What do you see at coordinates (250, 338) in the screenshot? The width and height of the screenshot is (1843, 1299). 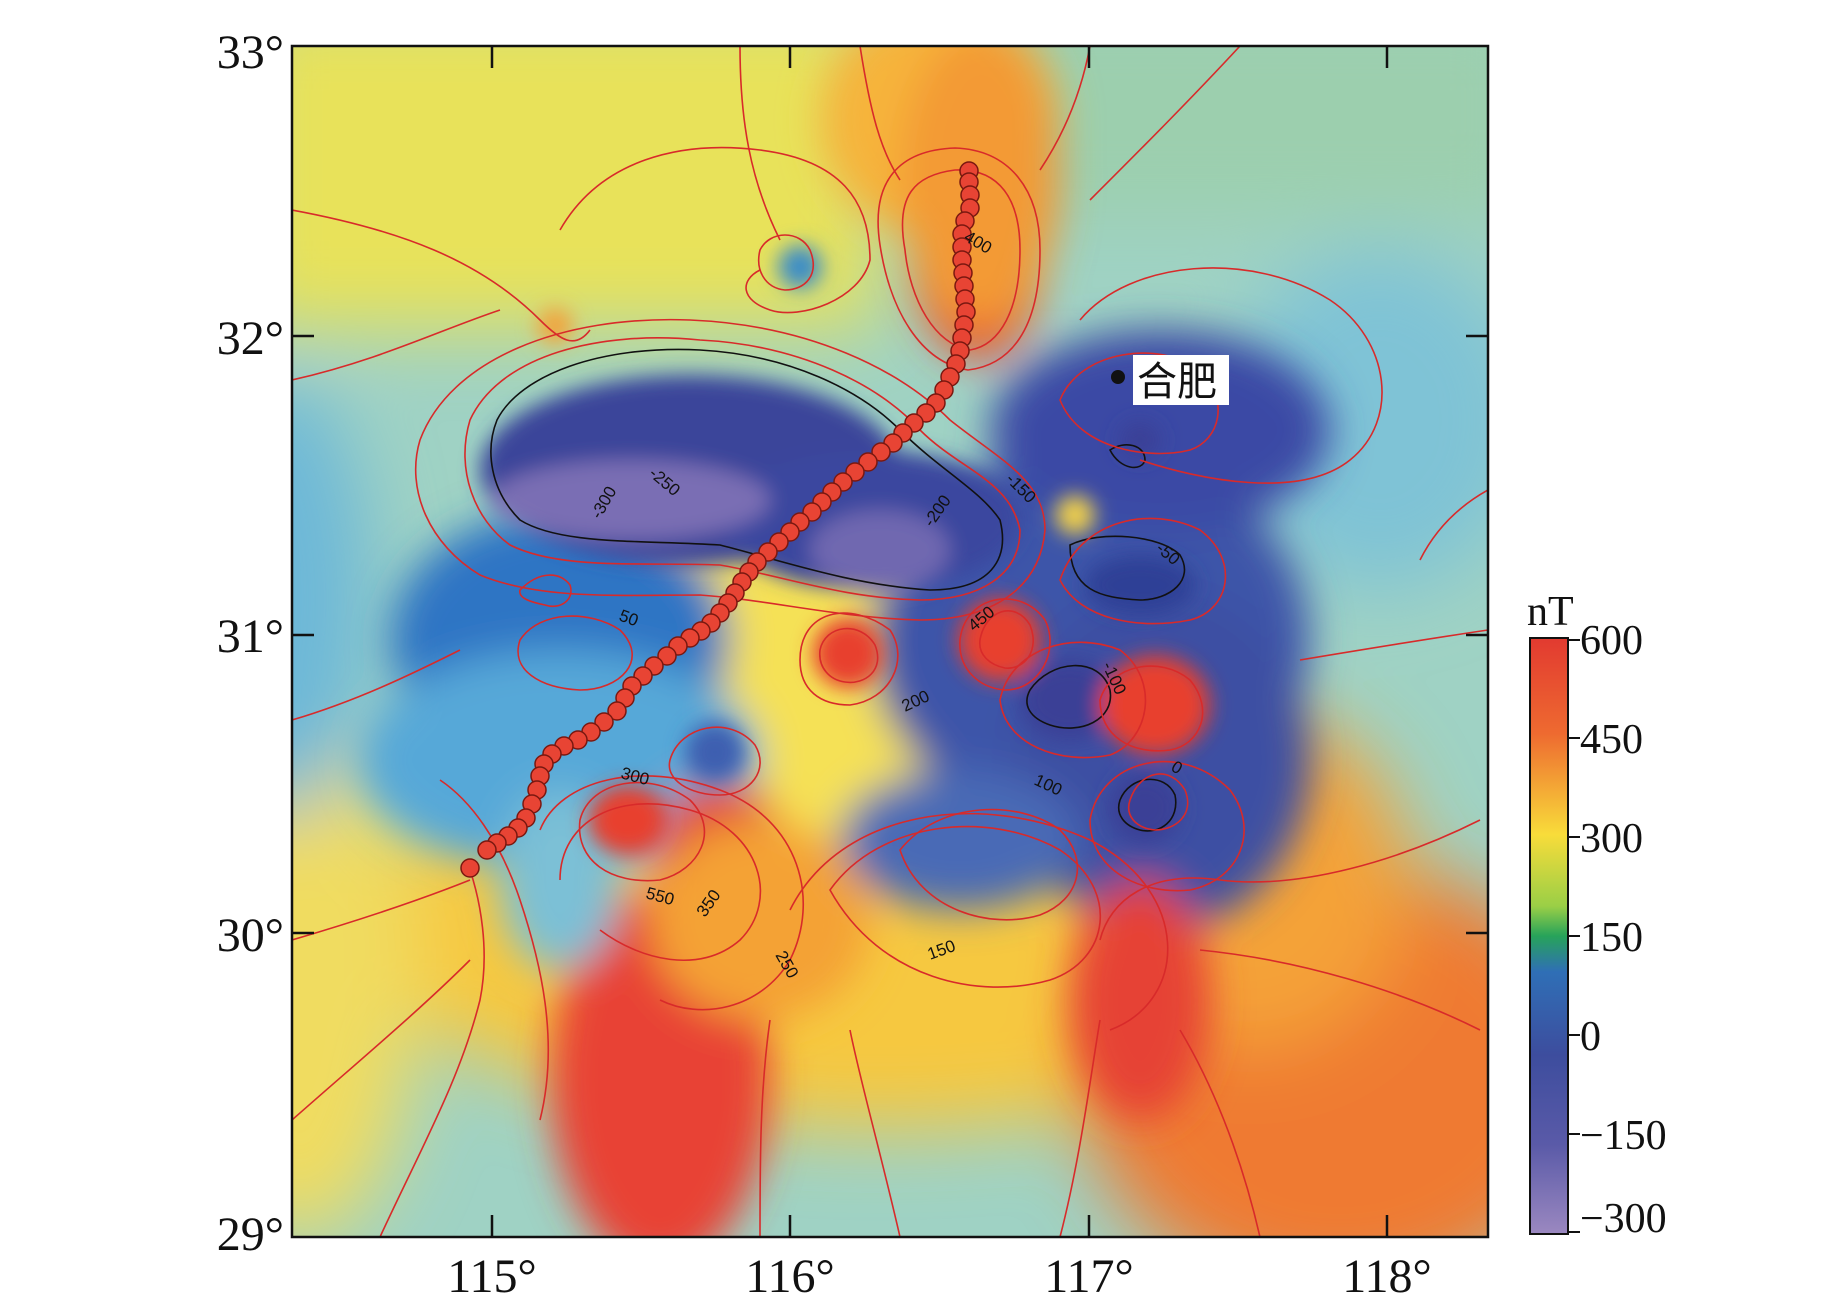 I see `y-tick-label: 32°` at bounding box center [250, 338].